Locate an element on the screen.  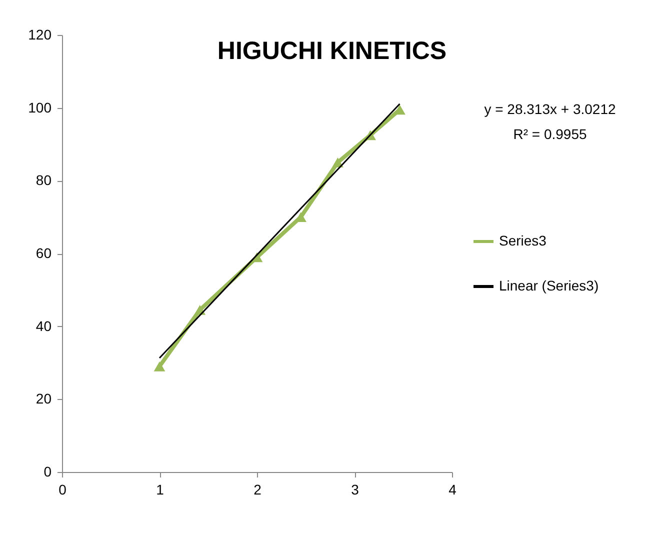
text: y = 28.313x + 3.0212 is located at coordinates (550, 109).